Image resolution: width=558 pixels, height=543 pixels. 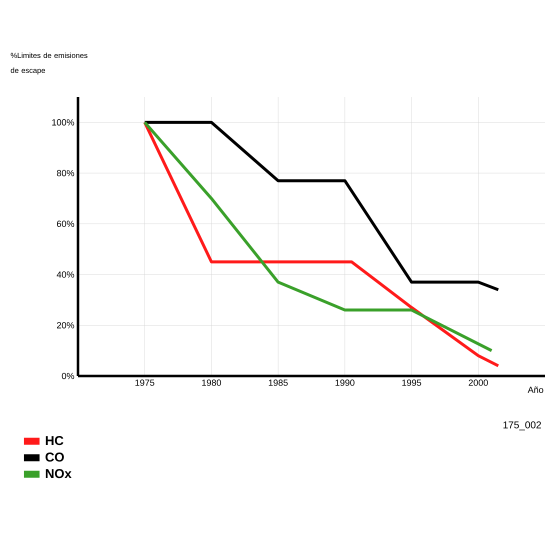 What do you see at coordinates (59, 473) in the screenshot?
I see `legend-label: NOx` at bounding box center [59, 473].